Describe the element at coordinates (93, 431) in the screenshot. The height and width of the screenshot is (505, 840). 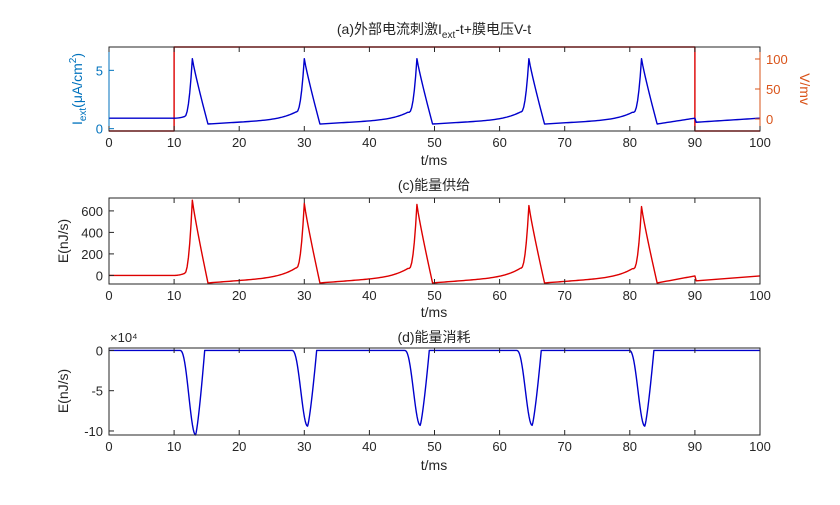
I see `y-tick-label: -10` at that location.